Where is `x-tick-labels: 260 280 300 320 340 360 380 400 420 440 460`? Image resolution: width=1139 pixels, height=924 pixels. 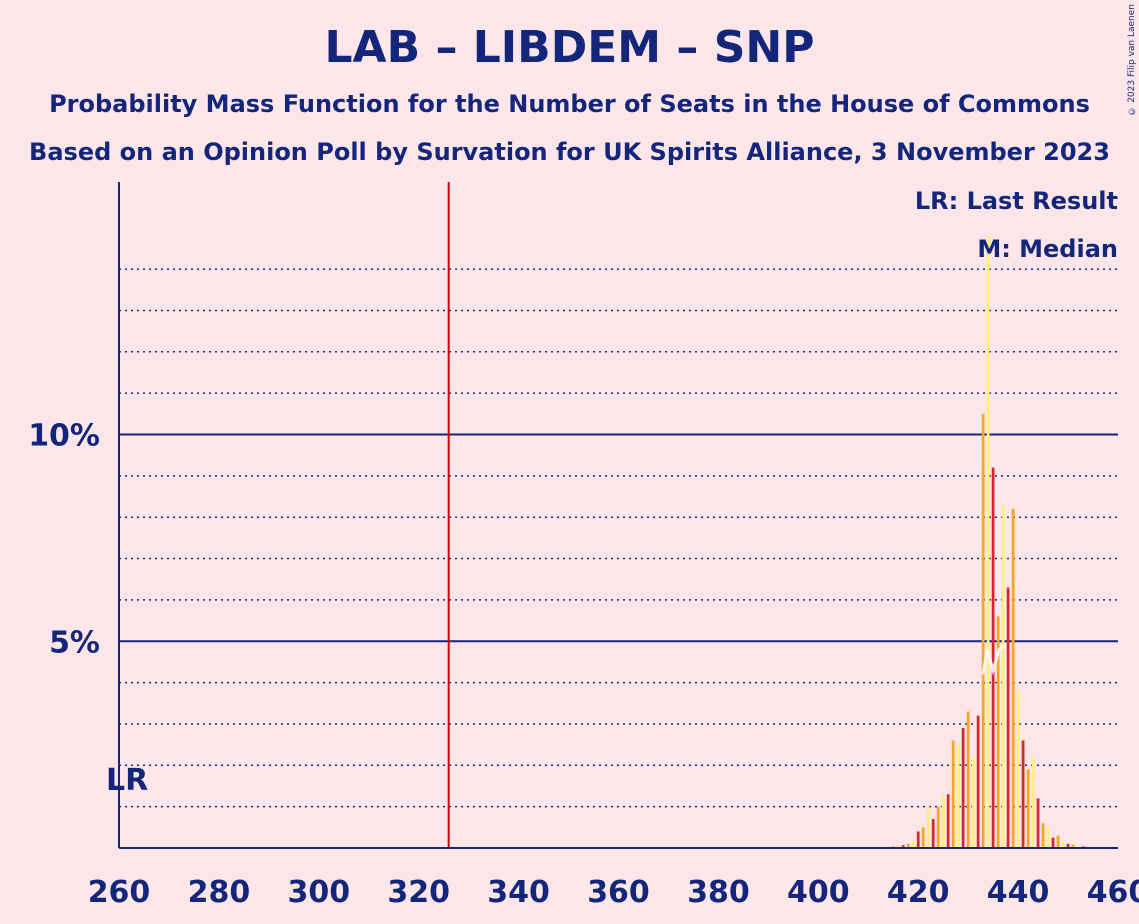
x-tick-labels: 260 280 300 320 340 360 380 400 420 440 460 is located at coordinates (613, 892).